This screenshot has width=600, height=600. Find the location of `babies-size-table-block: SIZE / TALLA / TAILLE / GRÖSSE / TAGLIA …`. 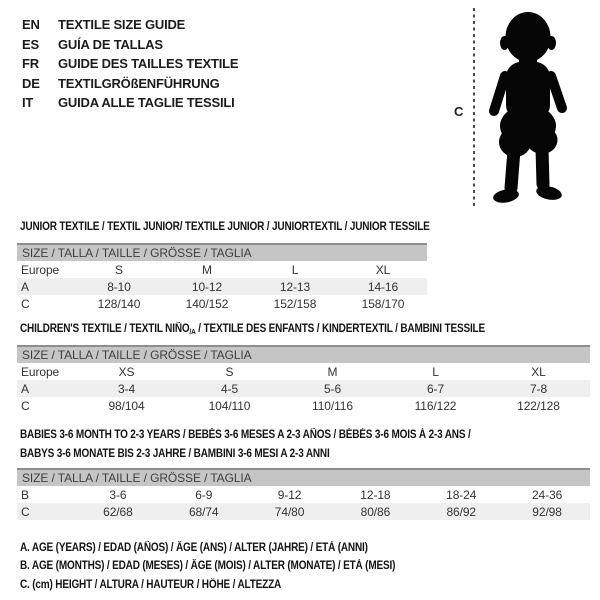

babies-size-table-block: SIZE / TALLA / TAILLE / GRÖSSE / TAGLIA … is located at coordinates (303, 494).